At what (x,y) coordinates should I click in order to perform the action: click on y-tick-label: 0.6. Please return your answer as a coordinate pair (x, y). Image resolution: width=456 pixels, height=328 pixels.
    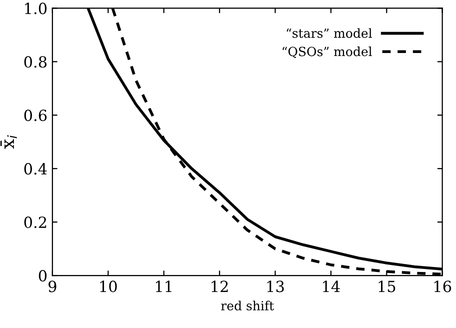
    Looking at the image, I should click on (35, 116).